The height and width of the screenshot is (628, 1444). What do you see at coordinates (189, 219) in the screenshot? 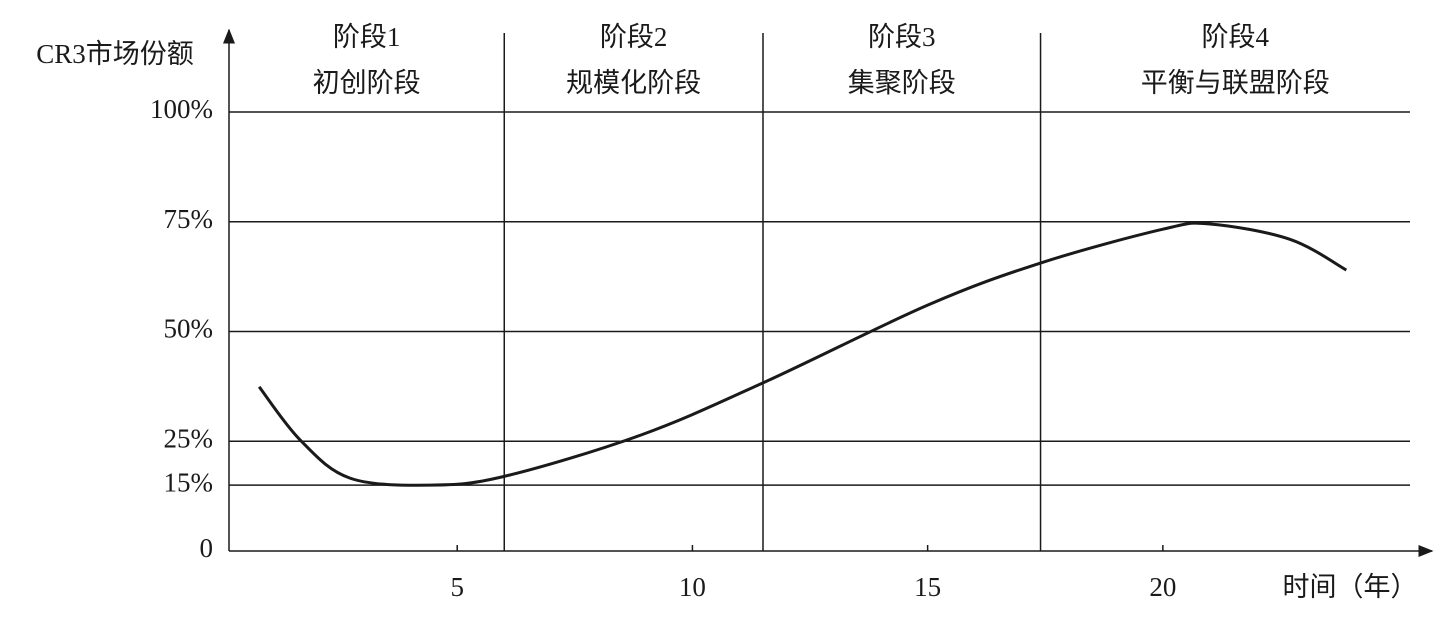
I see `y-tick-label: 75%` at bounding box center [189, 219].